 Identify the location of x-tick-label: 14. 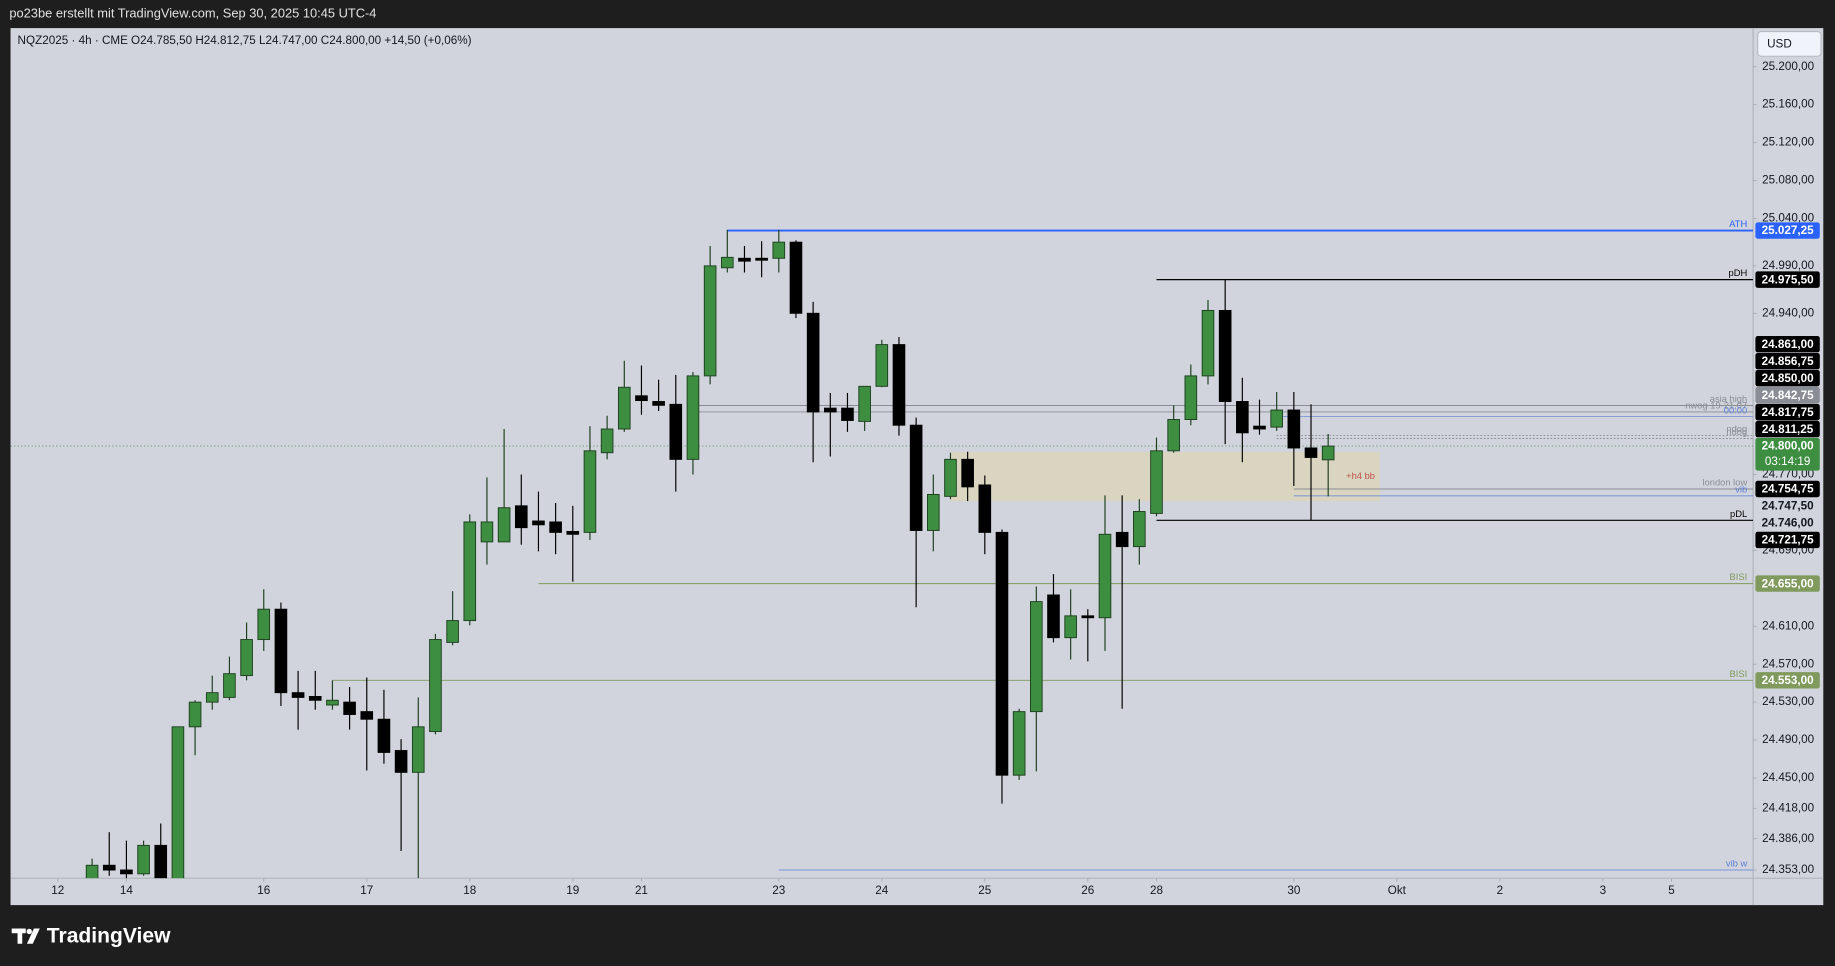
(126, 890).